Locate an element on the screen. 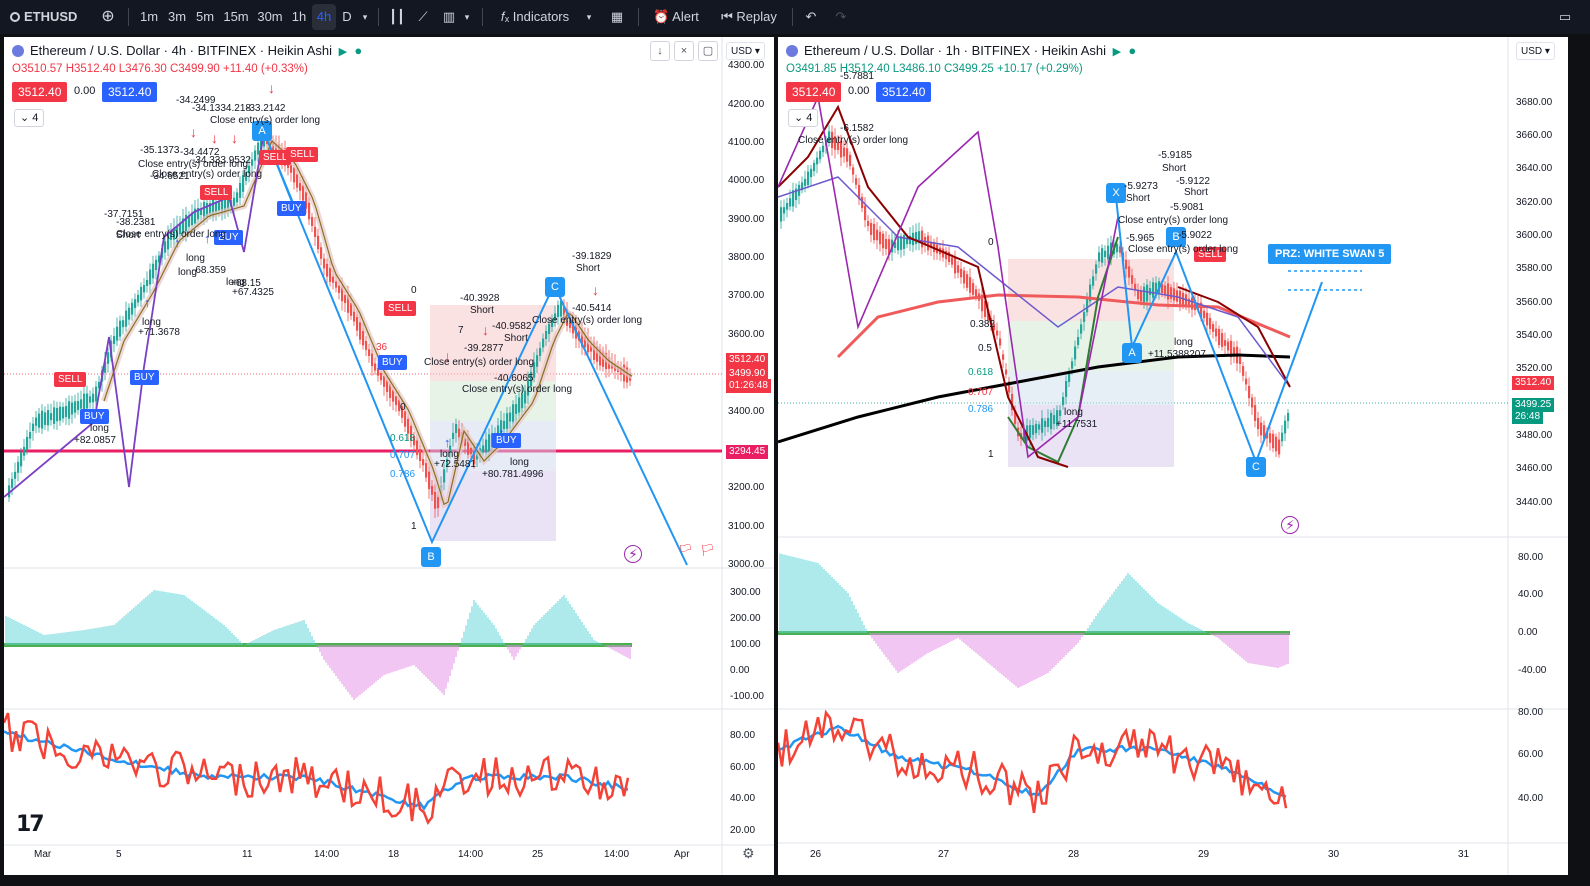 The image size is (1590, 886). timeframe-3m: 3m is located at coordinates (177, 16).